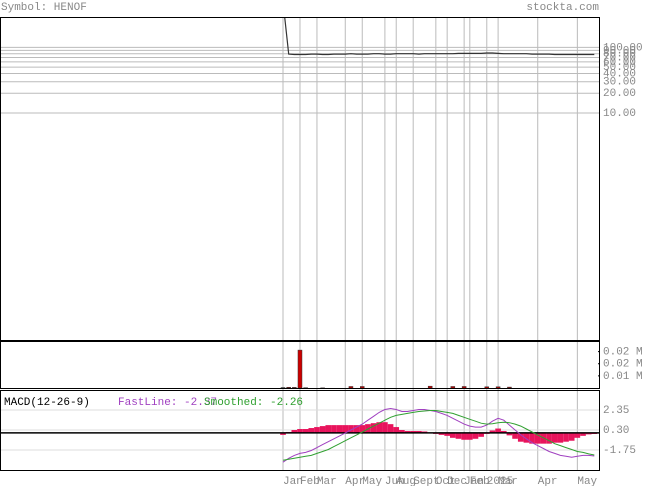 This screenshot has height=486, width=655. What do you see at coordinates (619, 51) in the screenshot?
I see `y-tick-label: 90.00` at bounding box center [619, 51].